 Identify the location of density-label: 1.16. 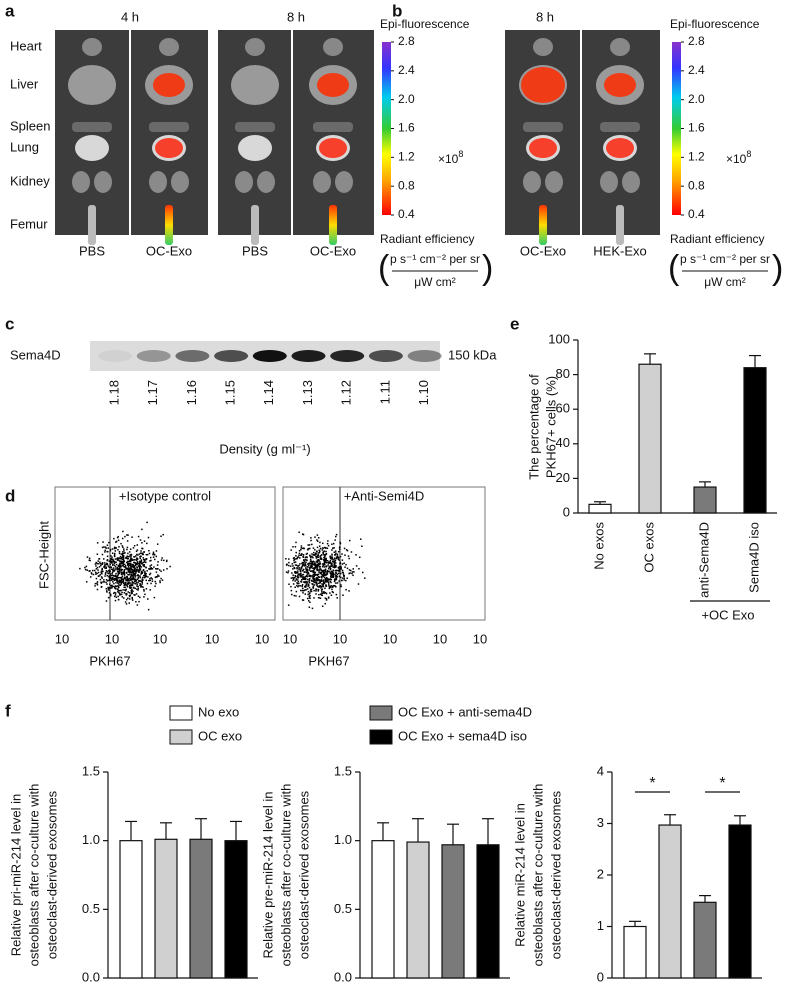
(191, 392).